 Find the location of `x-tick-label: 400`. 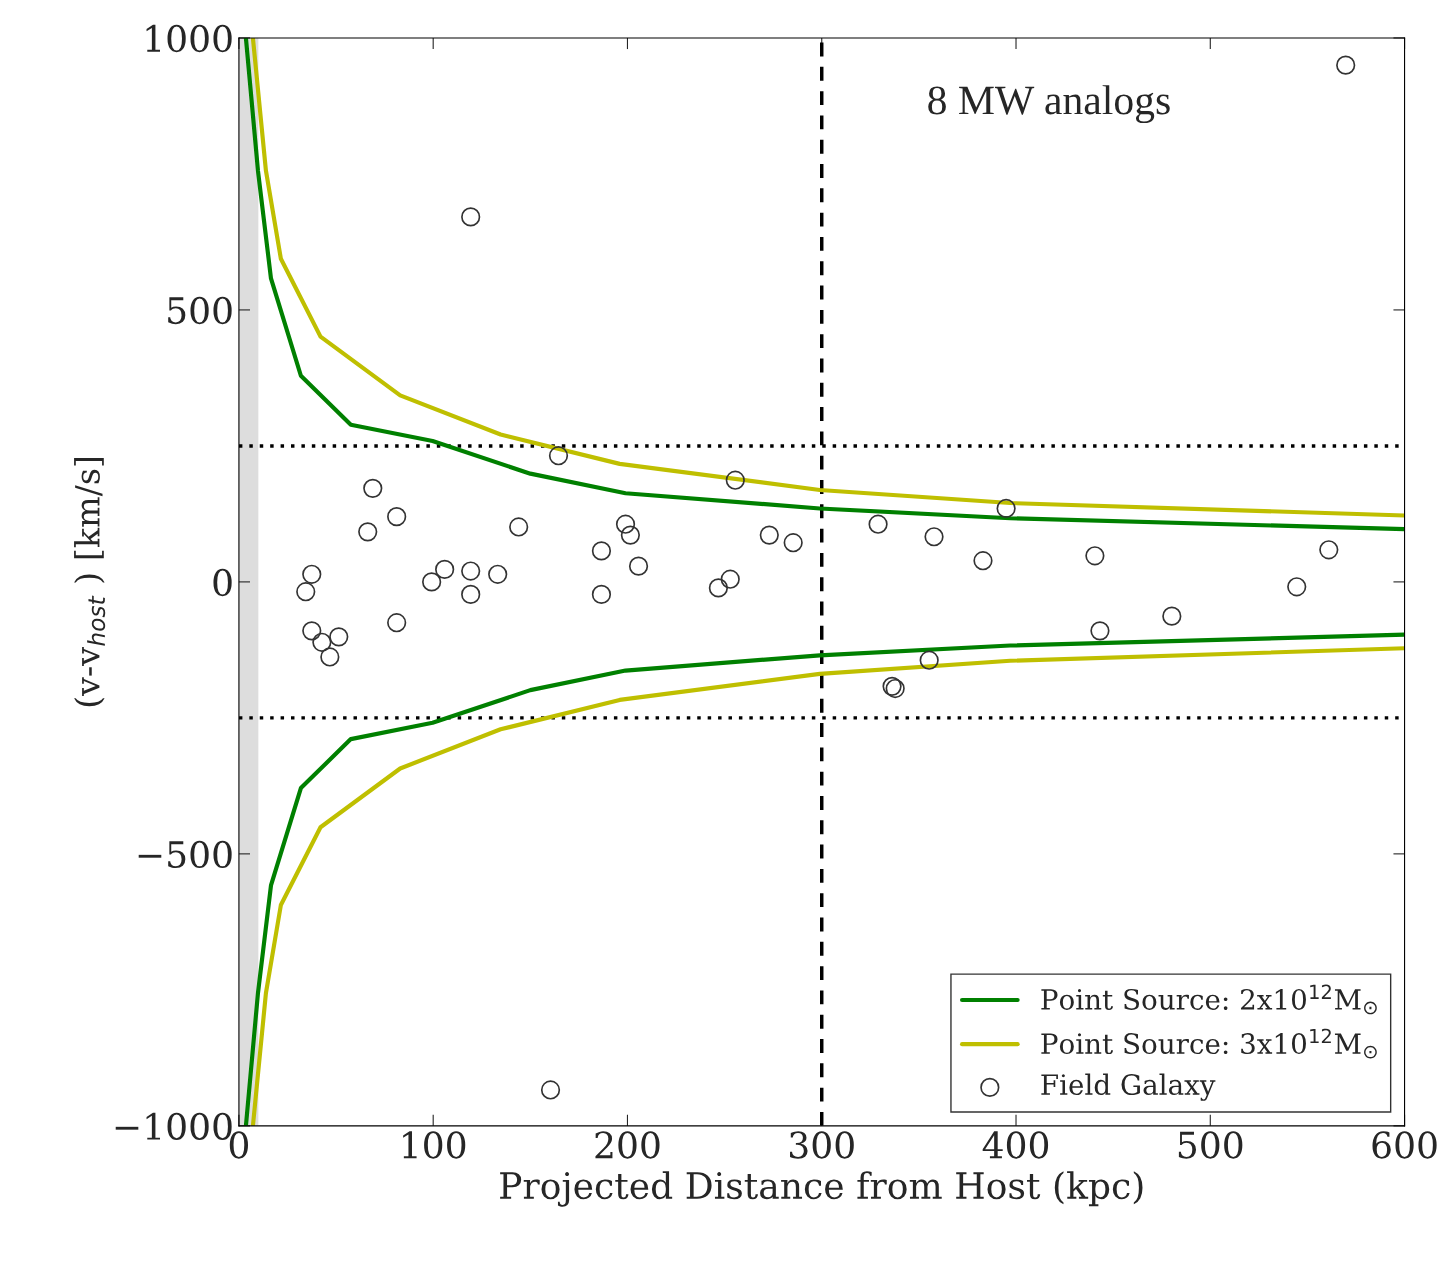

x-tick-label: 400 is located at coordinates (1015, 1145).